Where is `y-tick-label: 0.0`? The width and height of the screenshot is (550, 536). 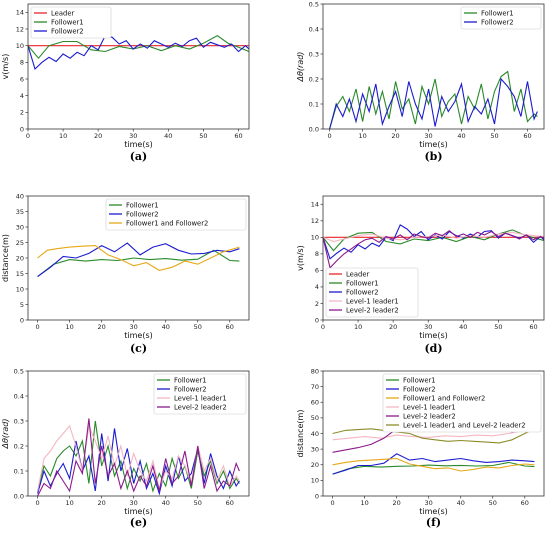
y-tick-label: 0.0 is located at coordinates (314, 129).